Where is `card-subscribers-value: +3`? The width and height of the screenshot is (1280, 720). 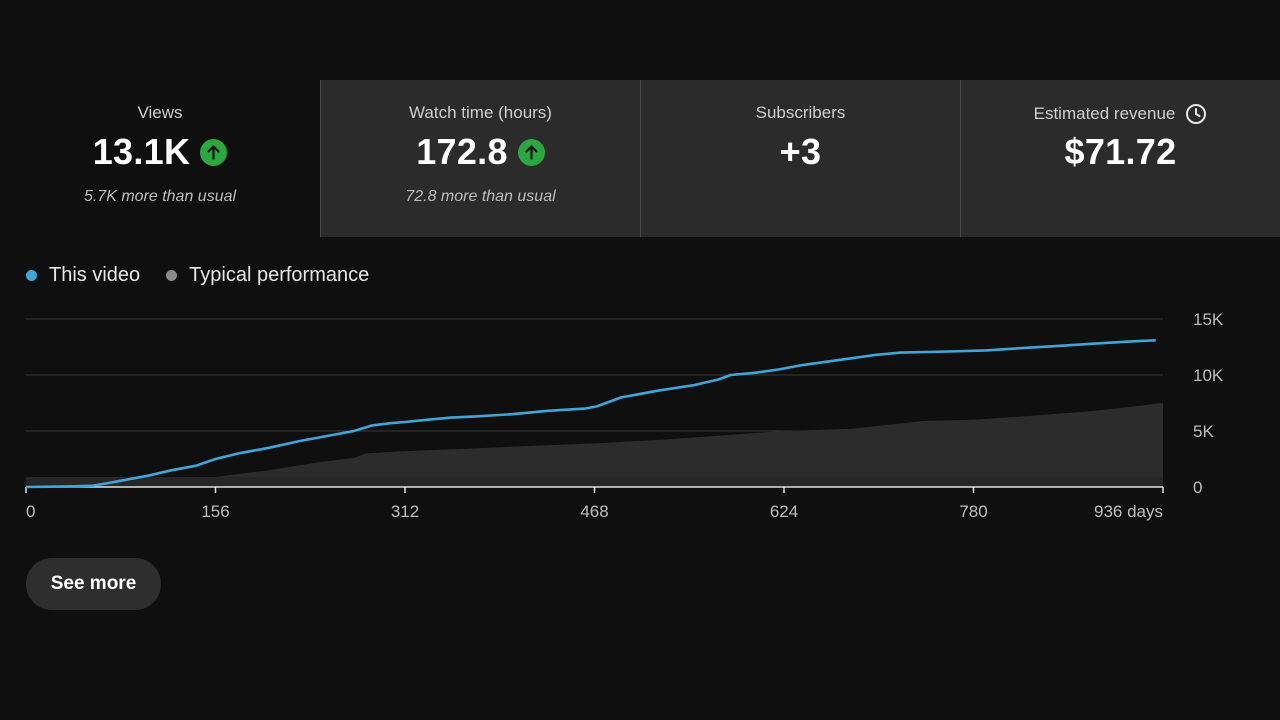
card-subscribers-value: +3 is located at coordinates (800, 151).